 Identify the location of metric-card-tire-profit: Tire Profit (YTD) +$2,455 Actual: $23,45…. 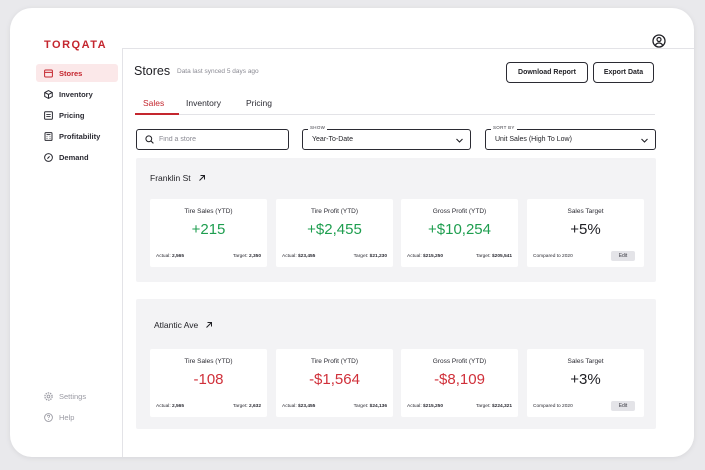
(334, 233).